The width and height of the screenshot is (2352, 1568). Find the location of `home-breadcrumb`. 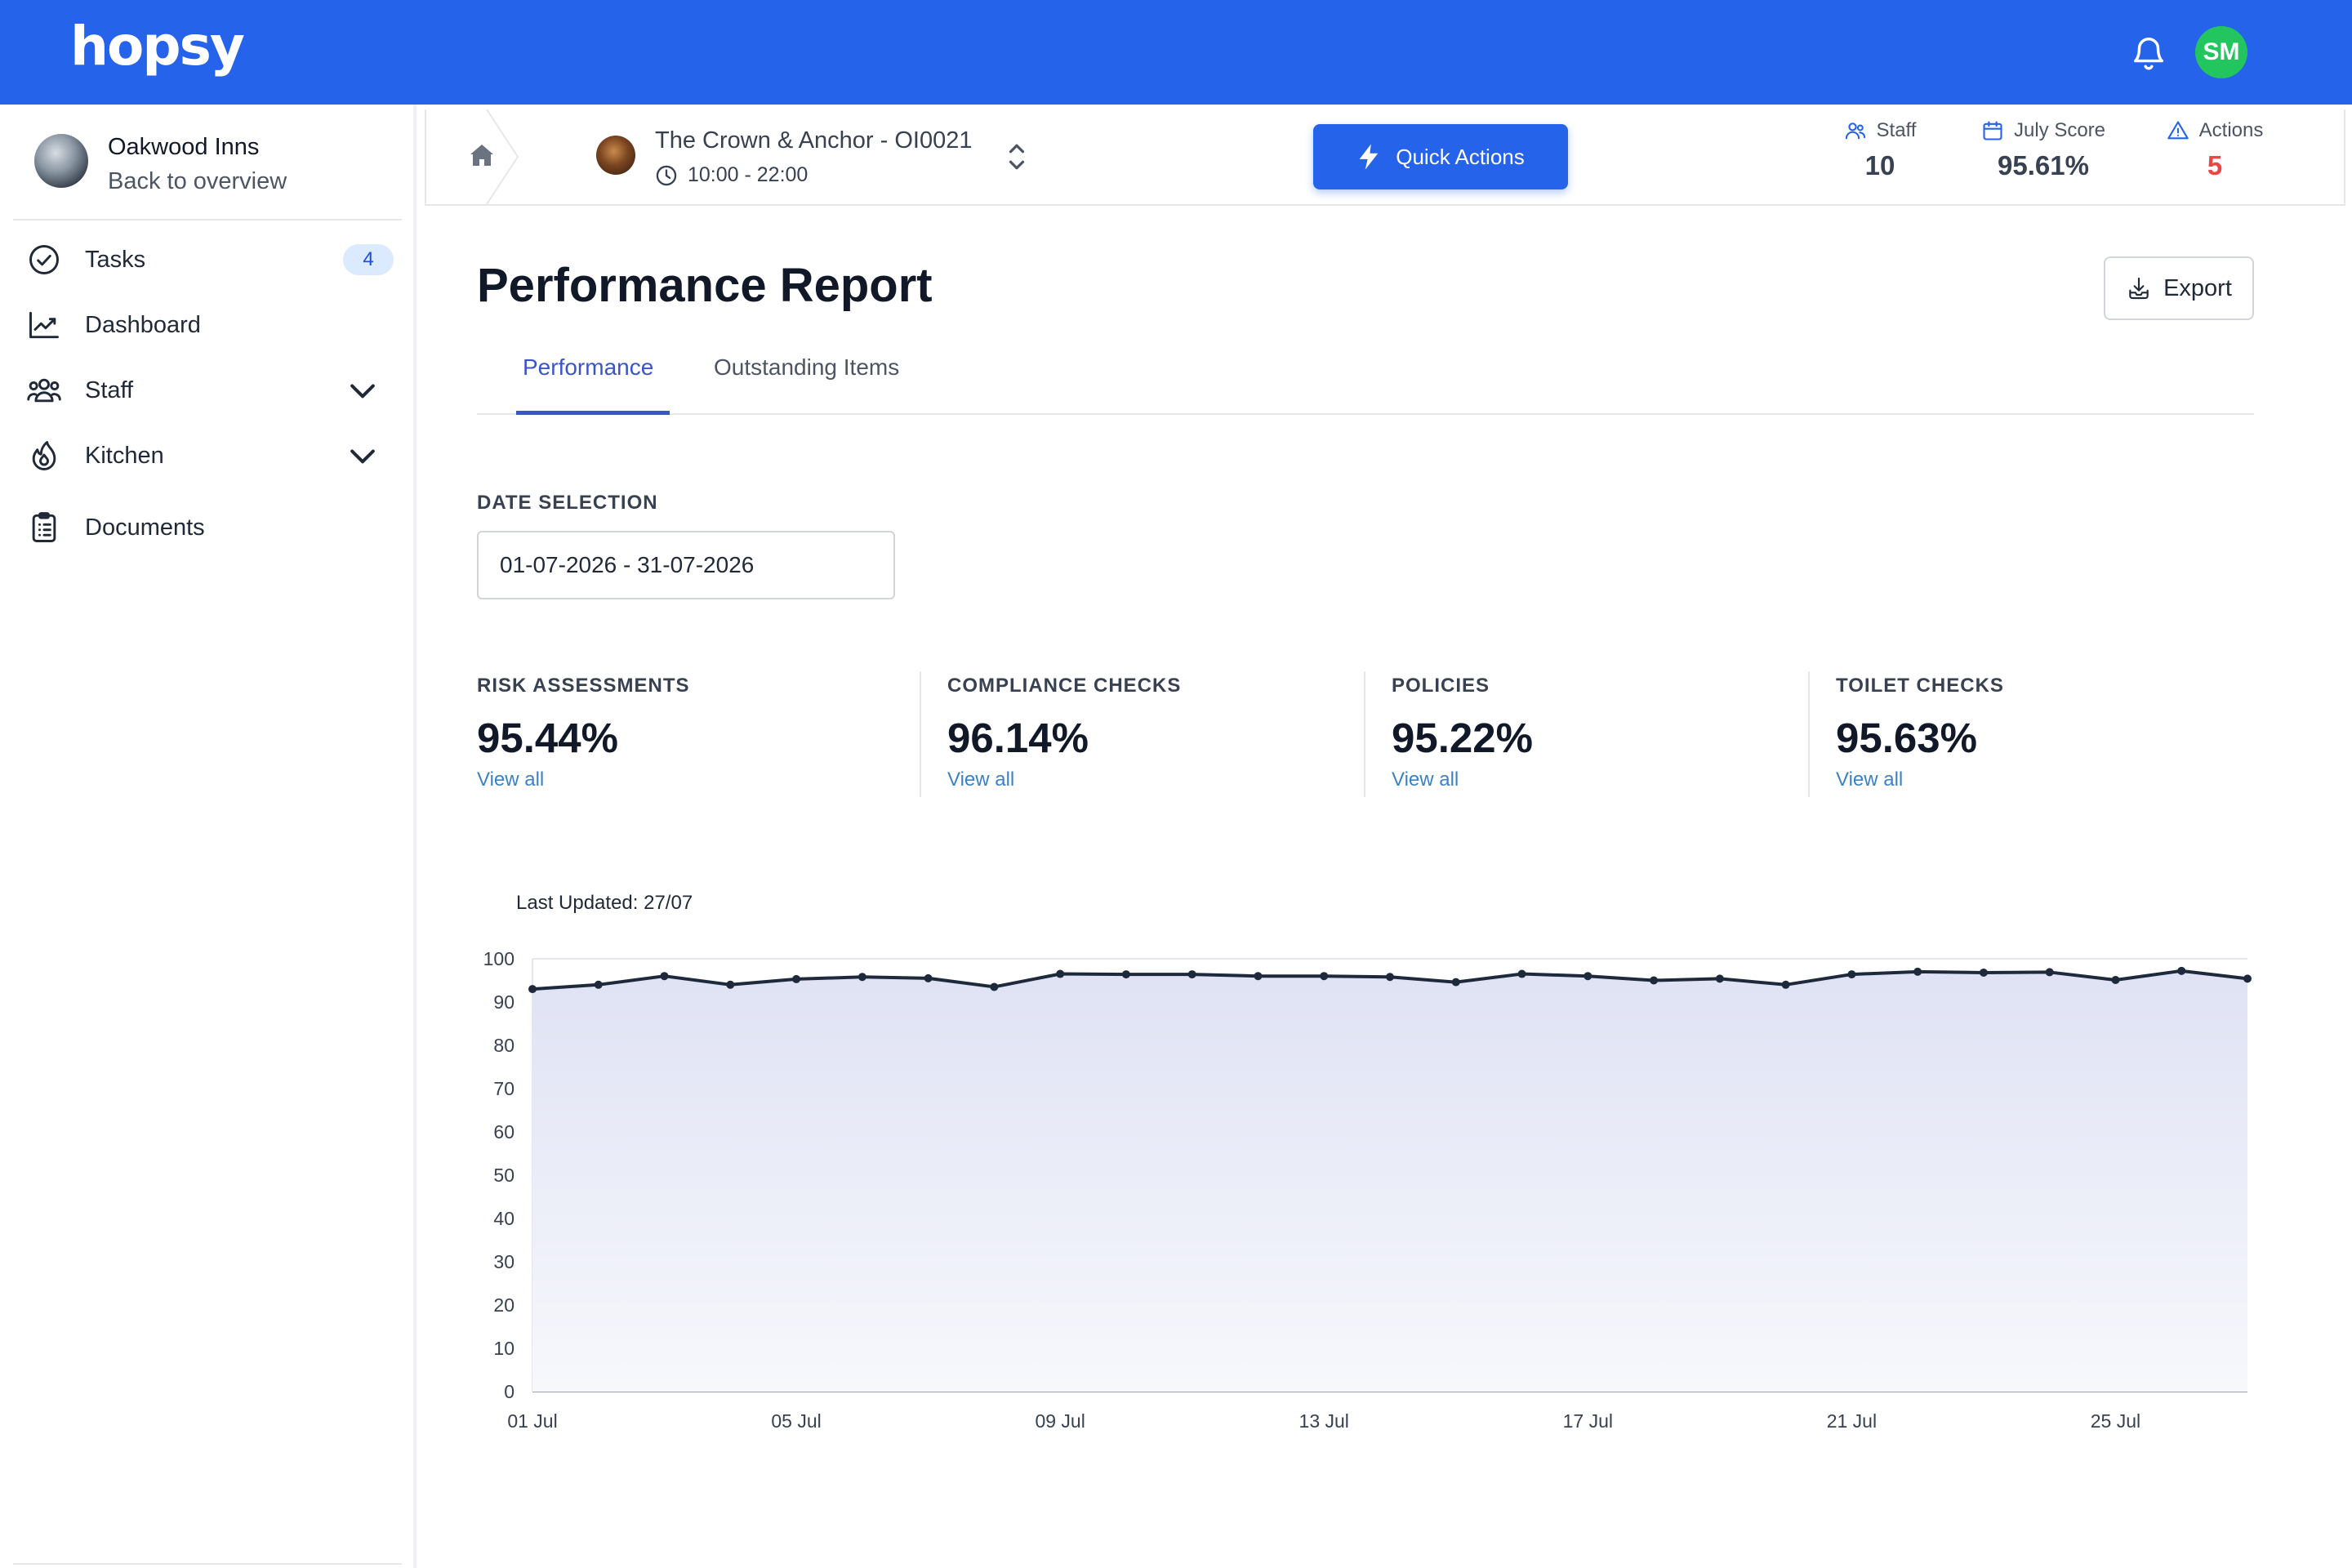

home-breadcrumb is located at coordinates (483, 156).